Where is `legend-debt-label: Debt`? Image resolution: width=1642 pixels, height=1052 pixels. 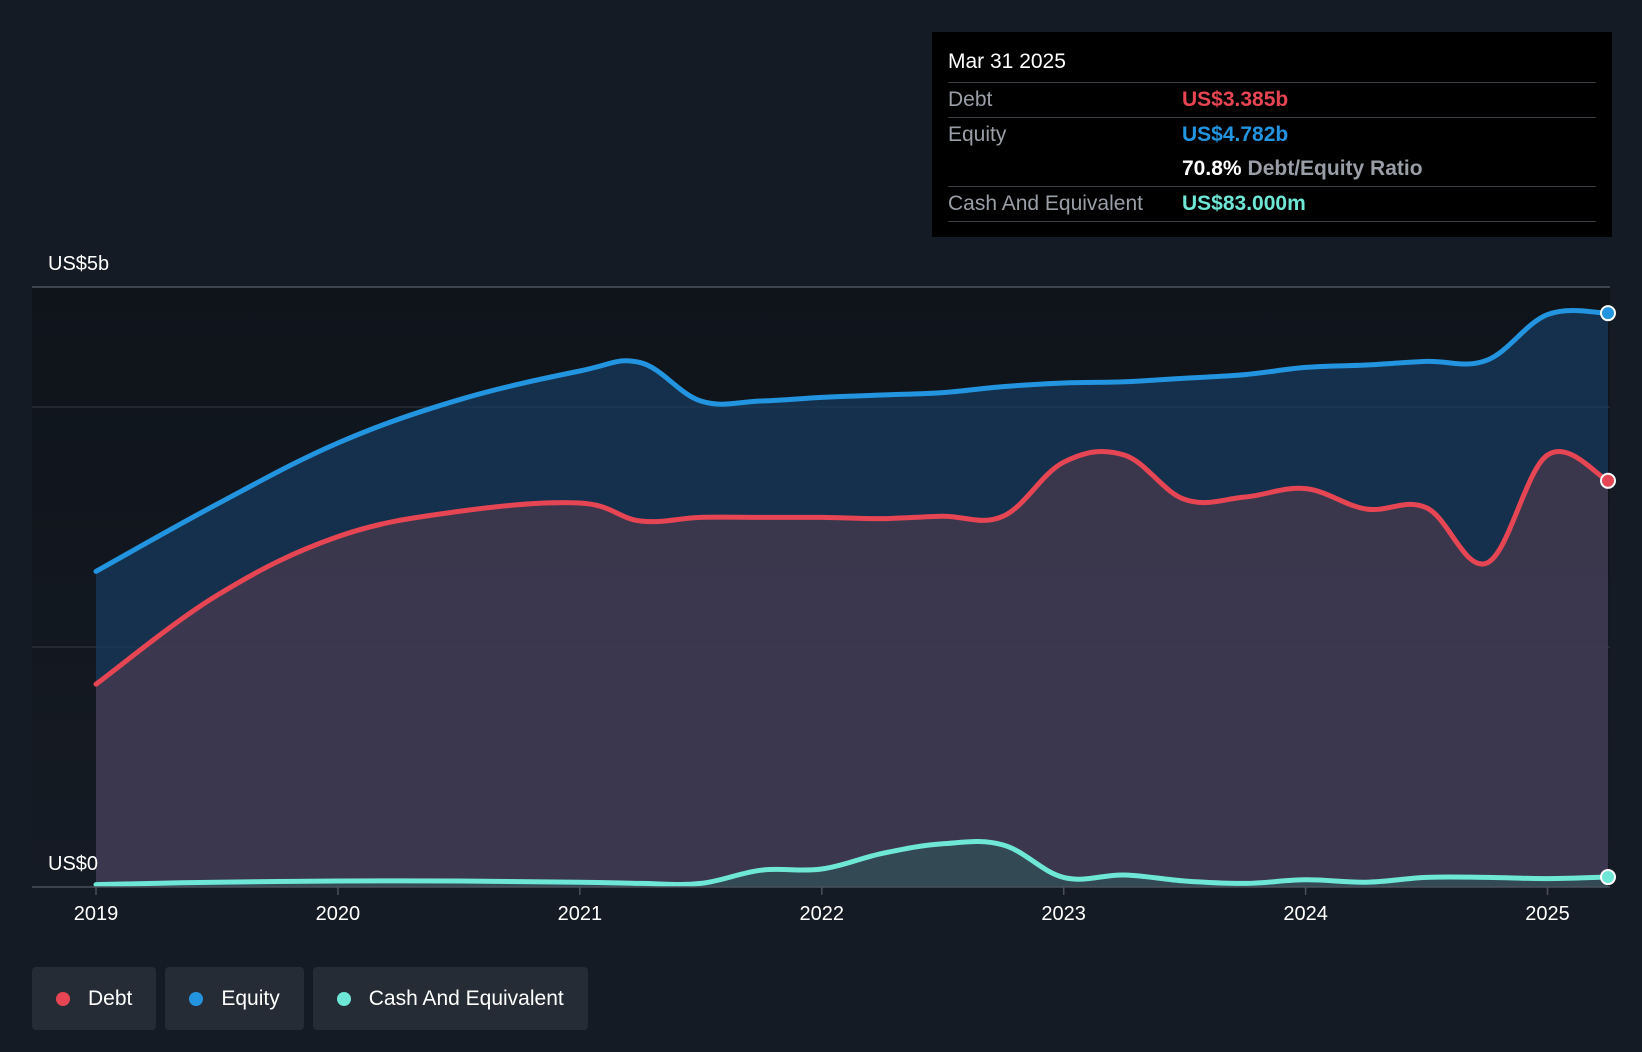 legend-debt-label: Debt is located at coordinates (110, 998).